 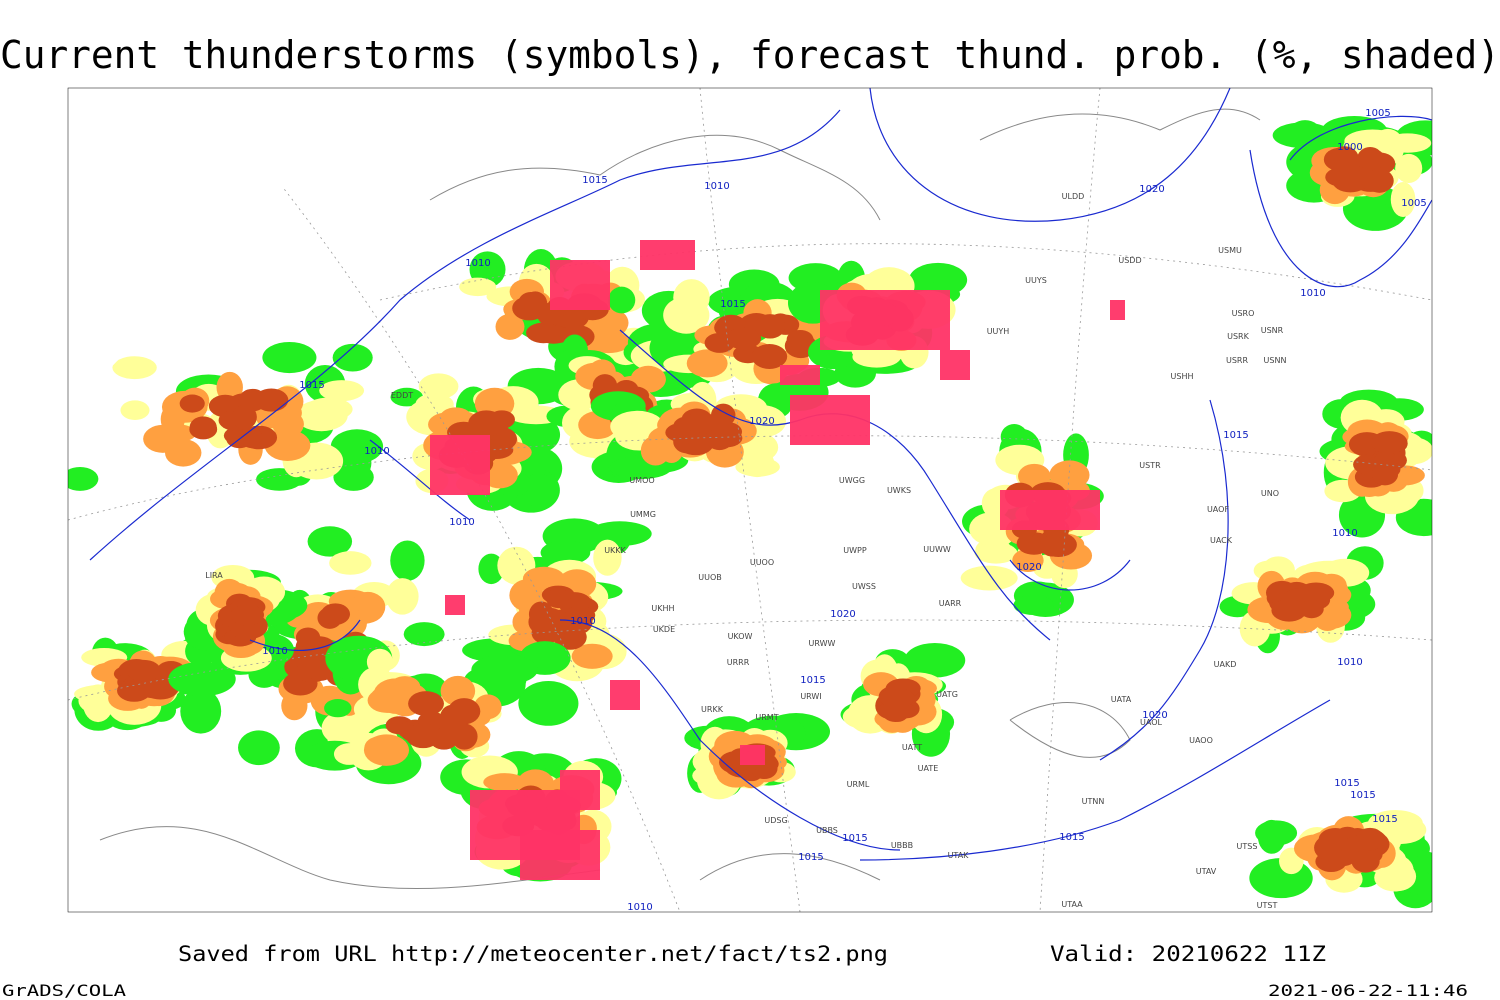 I want to click on station-label: UKOW, so click(x=740, y=636).